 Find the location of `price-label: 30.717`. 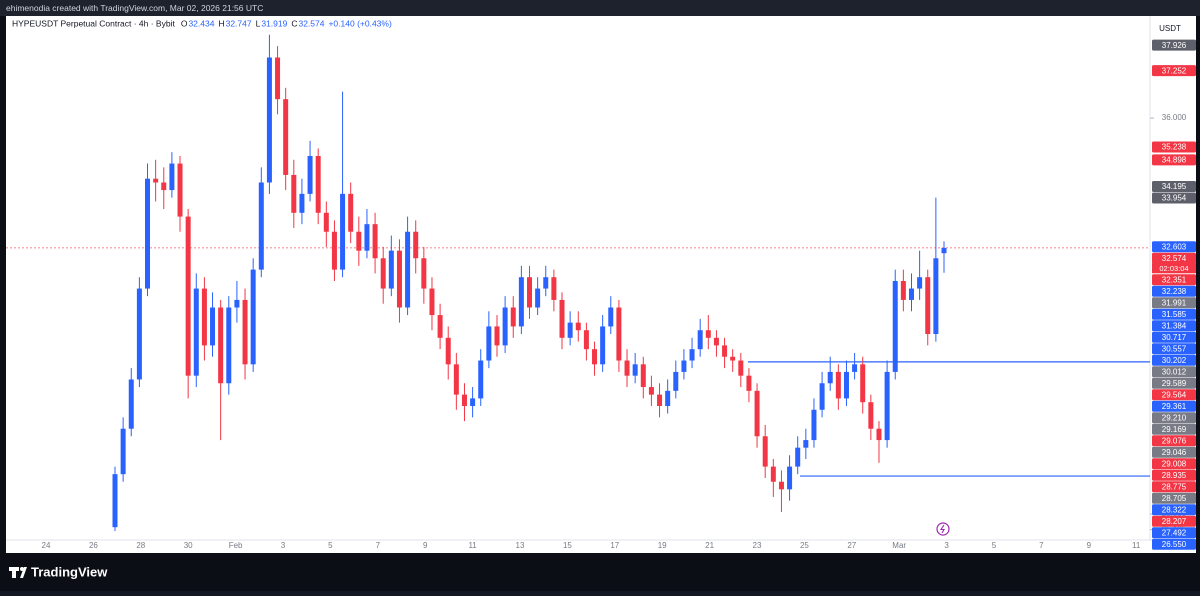

price-label: 30.717 is located at coordinates (1174, 337).